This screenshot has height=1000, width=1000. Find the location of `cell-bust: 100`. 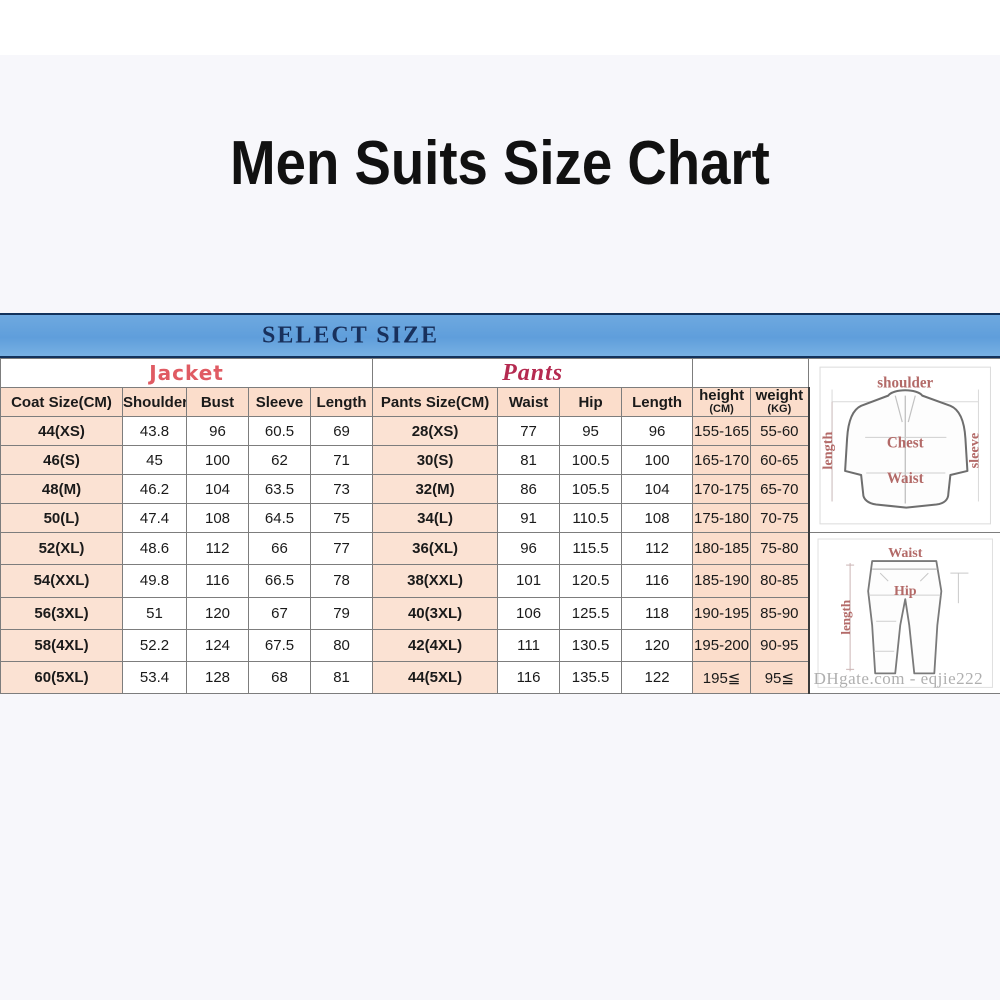

cell-bust: 100 is located at coordinates (217, 460).